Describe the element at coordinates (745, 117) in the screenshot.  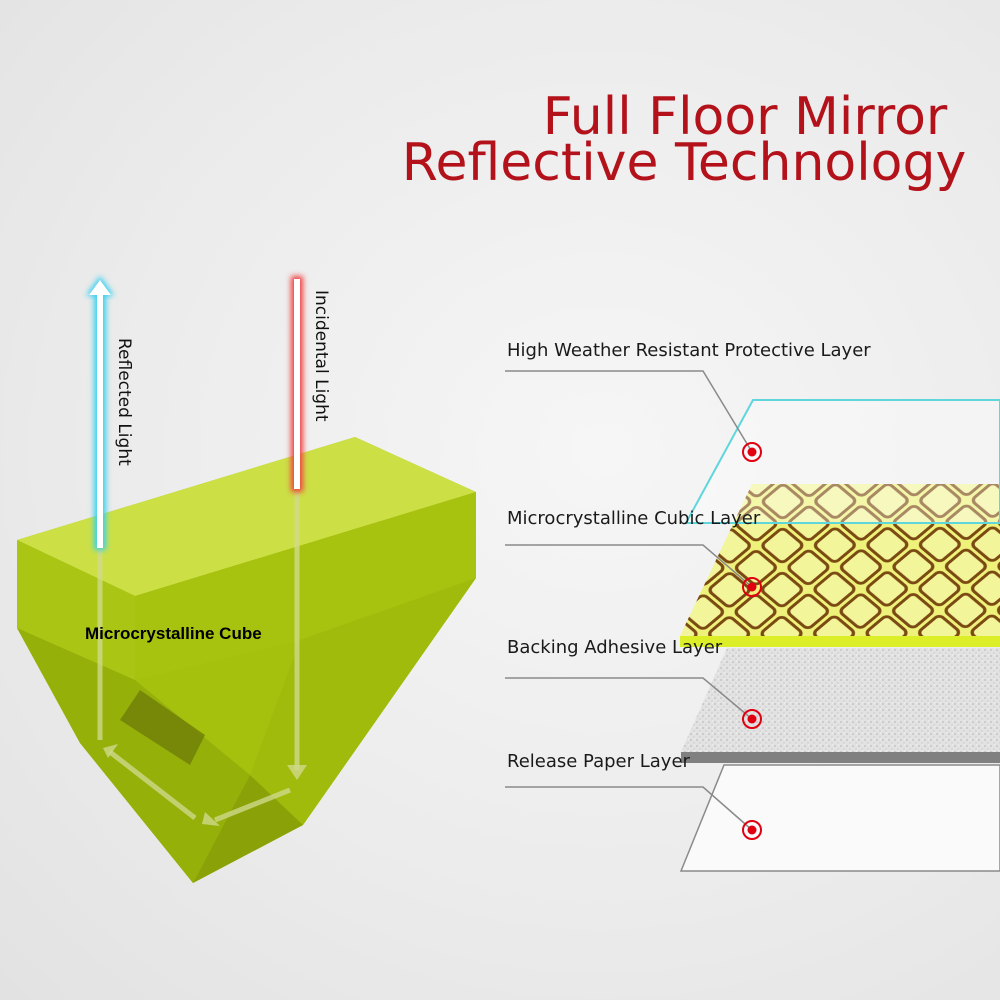
I see `title-line-1: Full Floor Mirror` at that location.